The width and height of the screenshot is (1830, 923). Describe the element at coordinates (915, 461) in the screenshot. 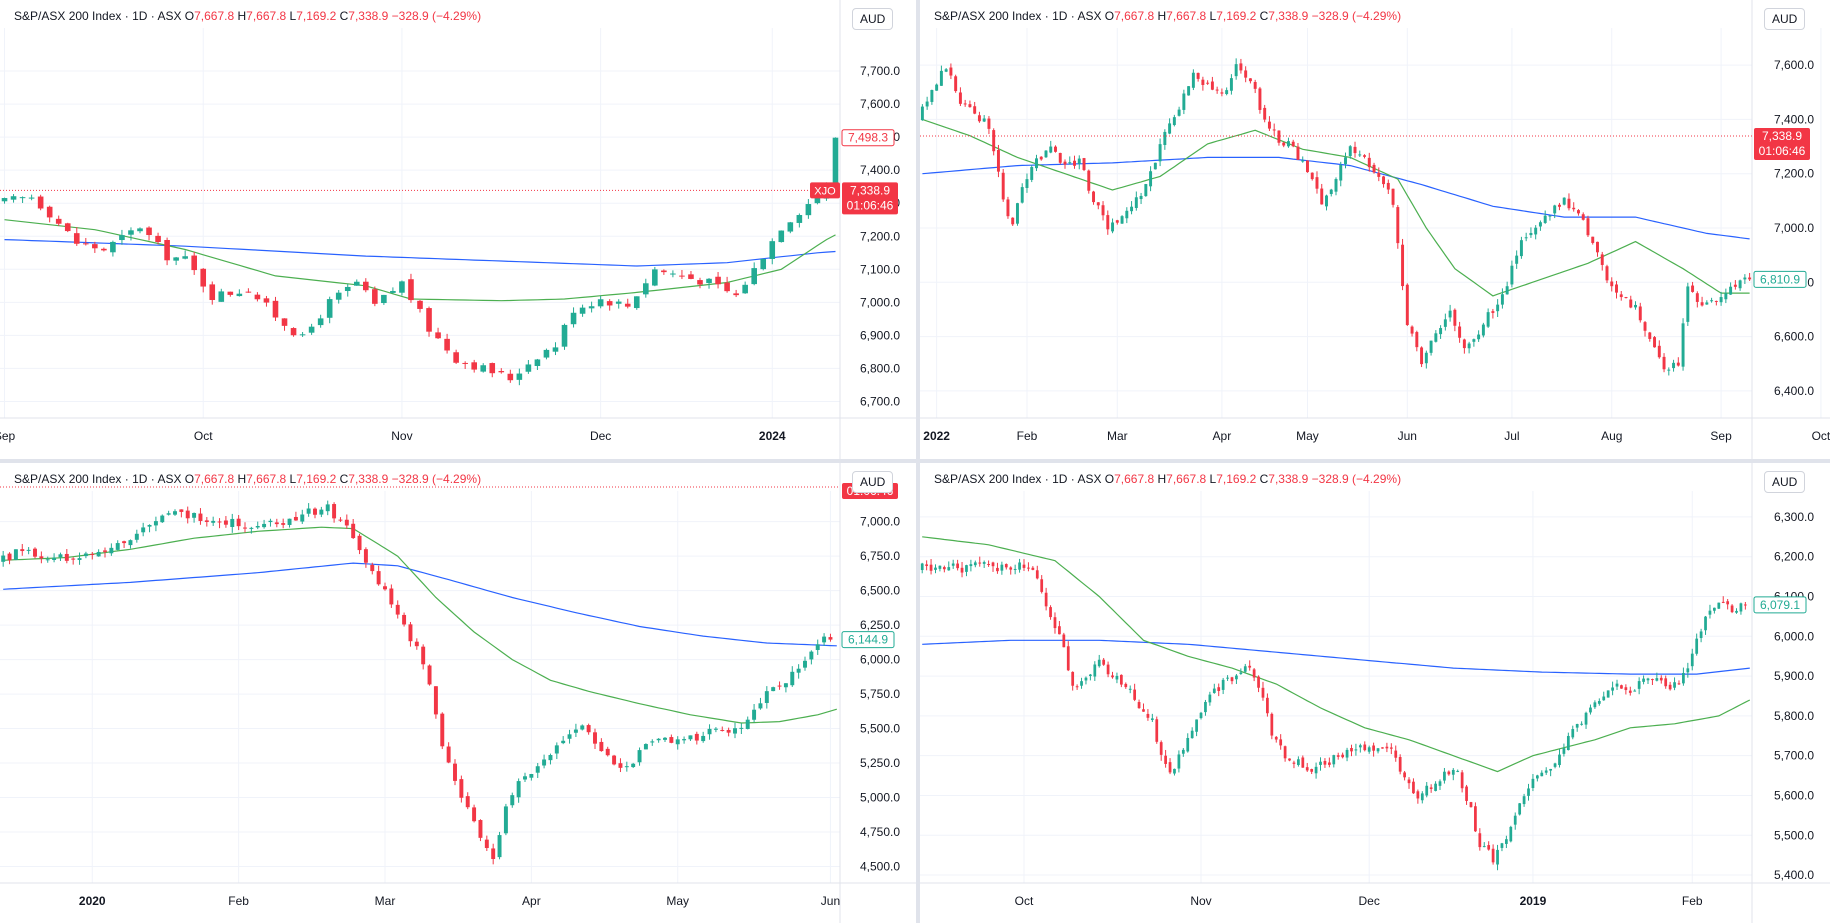

I see `pane-divider-horizontal` at that location.